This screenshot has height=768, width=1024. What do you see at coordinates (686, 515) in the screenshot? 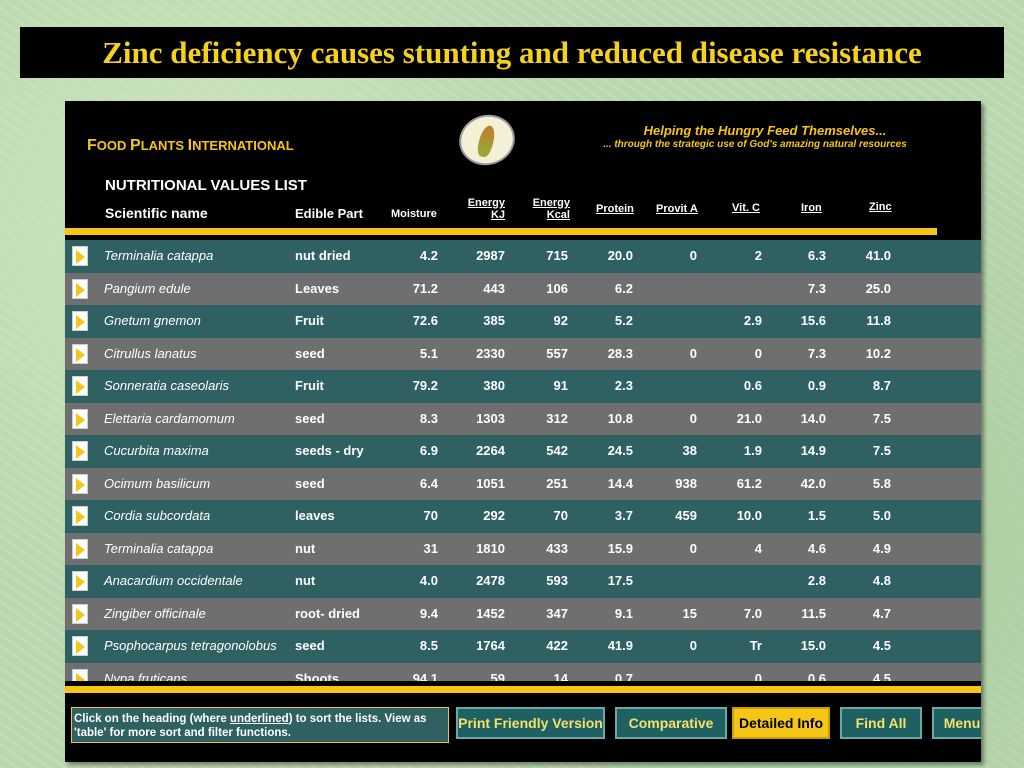
I see `cell-provit-a: 459` at bounding box center [686, 515].